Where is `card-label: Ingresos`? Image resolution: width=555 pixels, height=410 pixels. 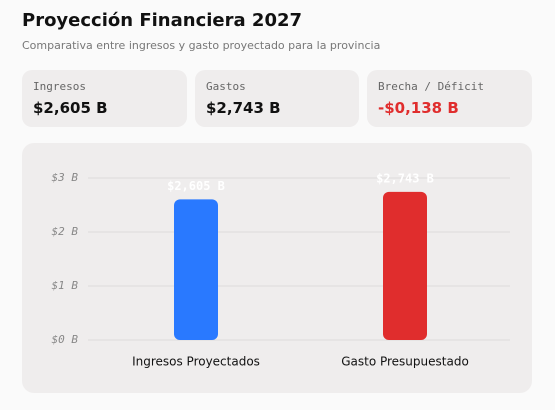 card-label: Ingresos is located at coordinates (59, 86).